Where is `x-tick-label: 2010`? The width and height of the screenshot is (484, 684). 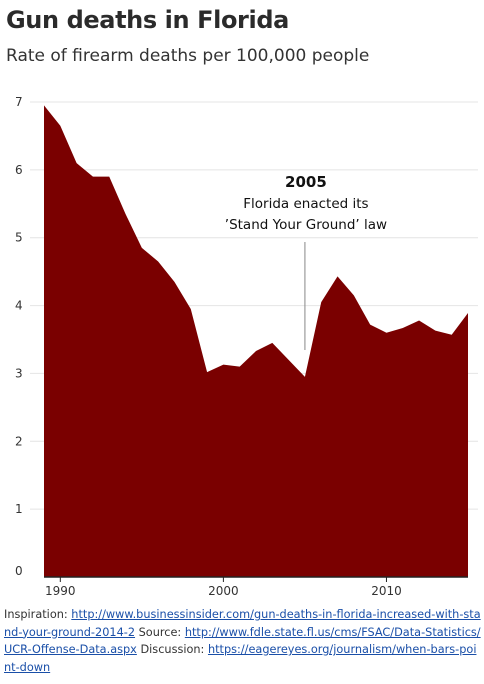 x-tick-label: 2010 is located at coordinates (386, 591).